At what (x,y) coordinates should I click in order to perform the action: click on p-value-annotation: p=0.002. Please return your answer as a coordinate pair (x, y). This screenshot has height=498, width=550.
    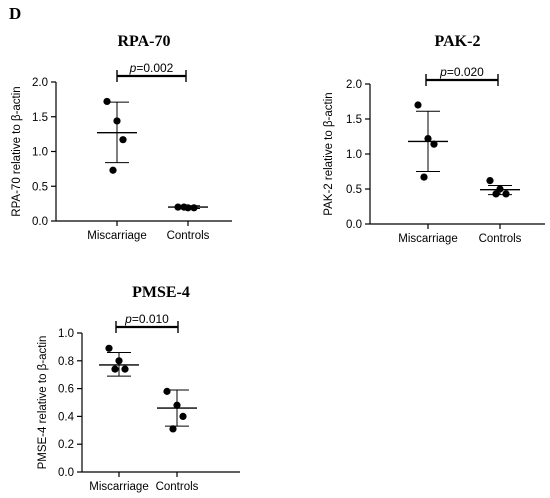
    Looking at the image, I should click on (151, 68).